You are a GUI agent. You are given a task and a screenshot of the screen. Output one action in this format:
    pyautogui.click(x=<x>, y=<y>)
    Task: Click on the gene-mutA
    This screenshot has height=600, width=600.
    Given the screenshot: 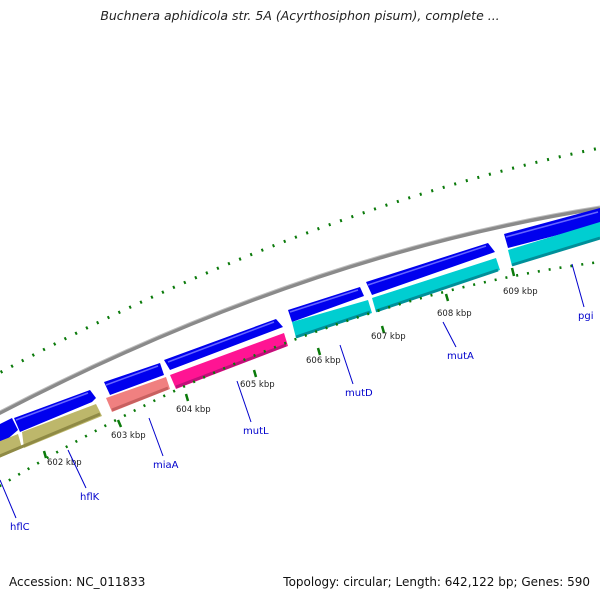 What is the action you would take?
    pyautogui.click(x=436, y=285)
    